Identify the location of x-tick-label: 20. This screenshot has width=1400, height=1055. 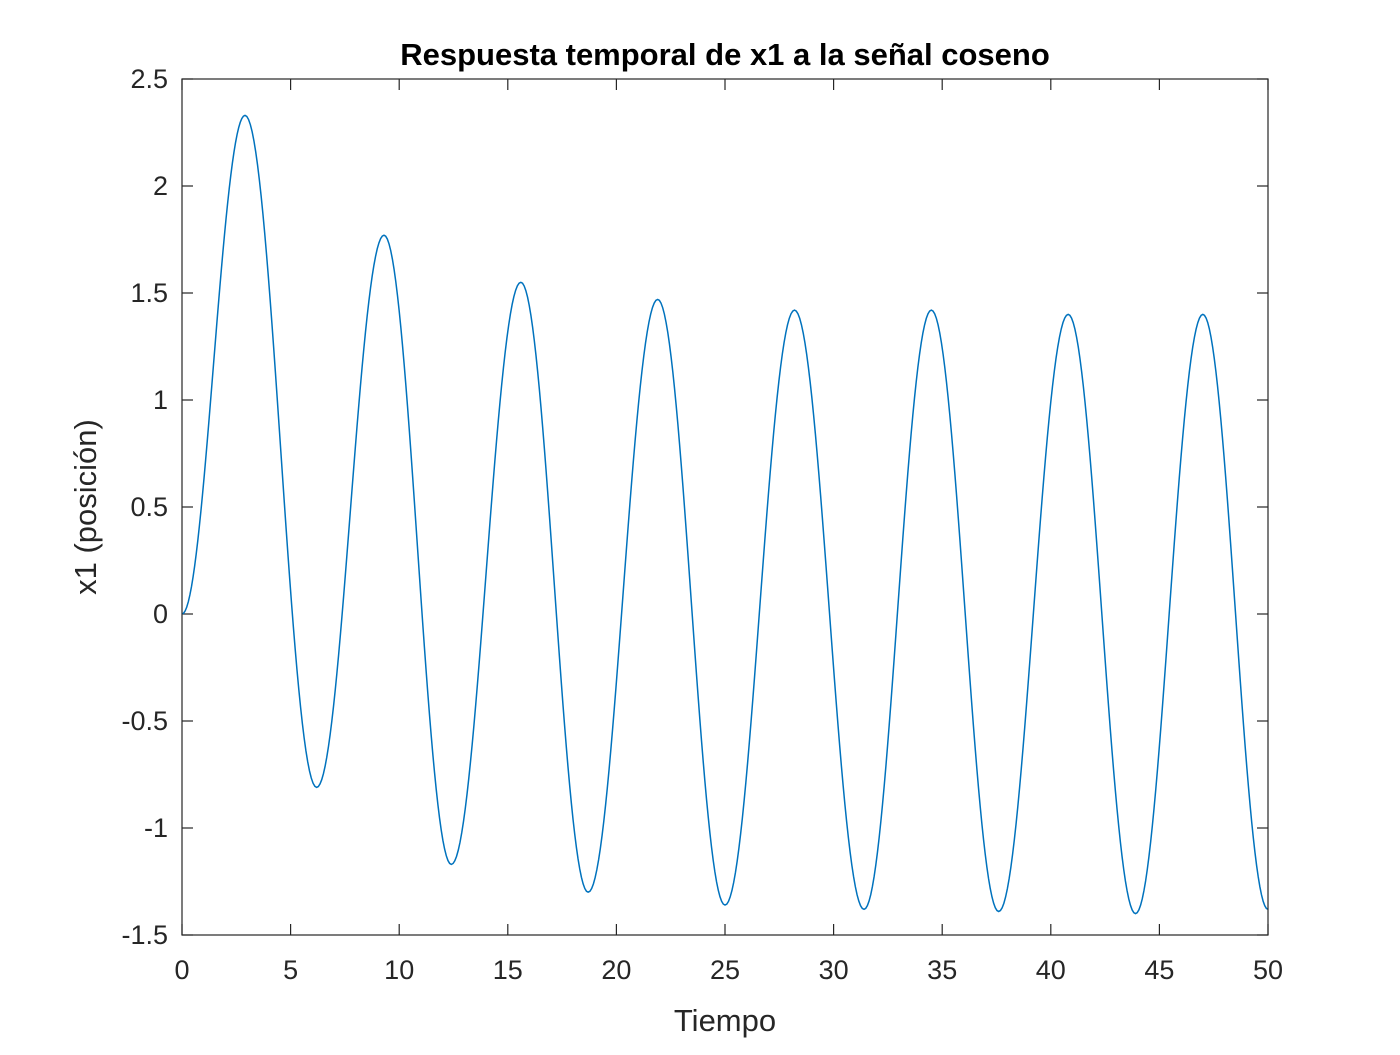
(616, 970).